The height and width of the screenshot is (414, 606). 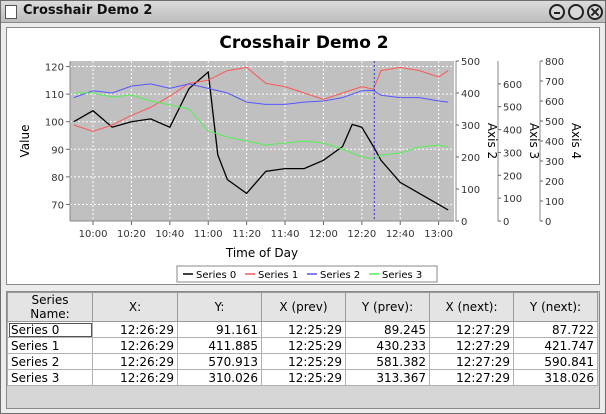 I want to click on column-header: X (prev), so click(x=303, y=307).